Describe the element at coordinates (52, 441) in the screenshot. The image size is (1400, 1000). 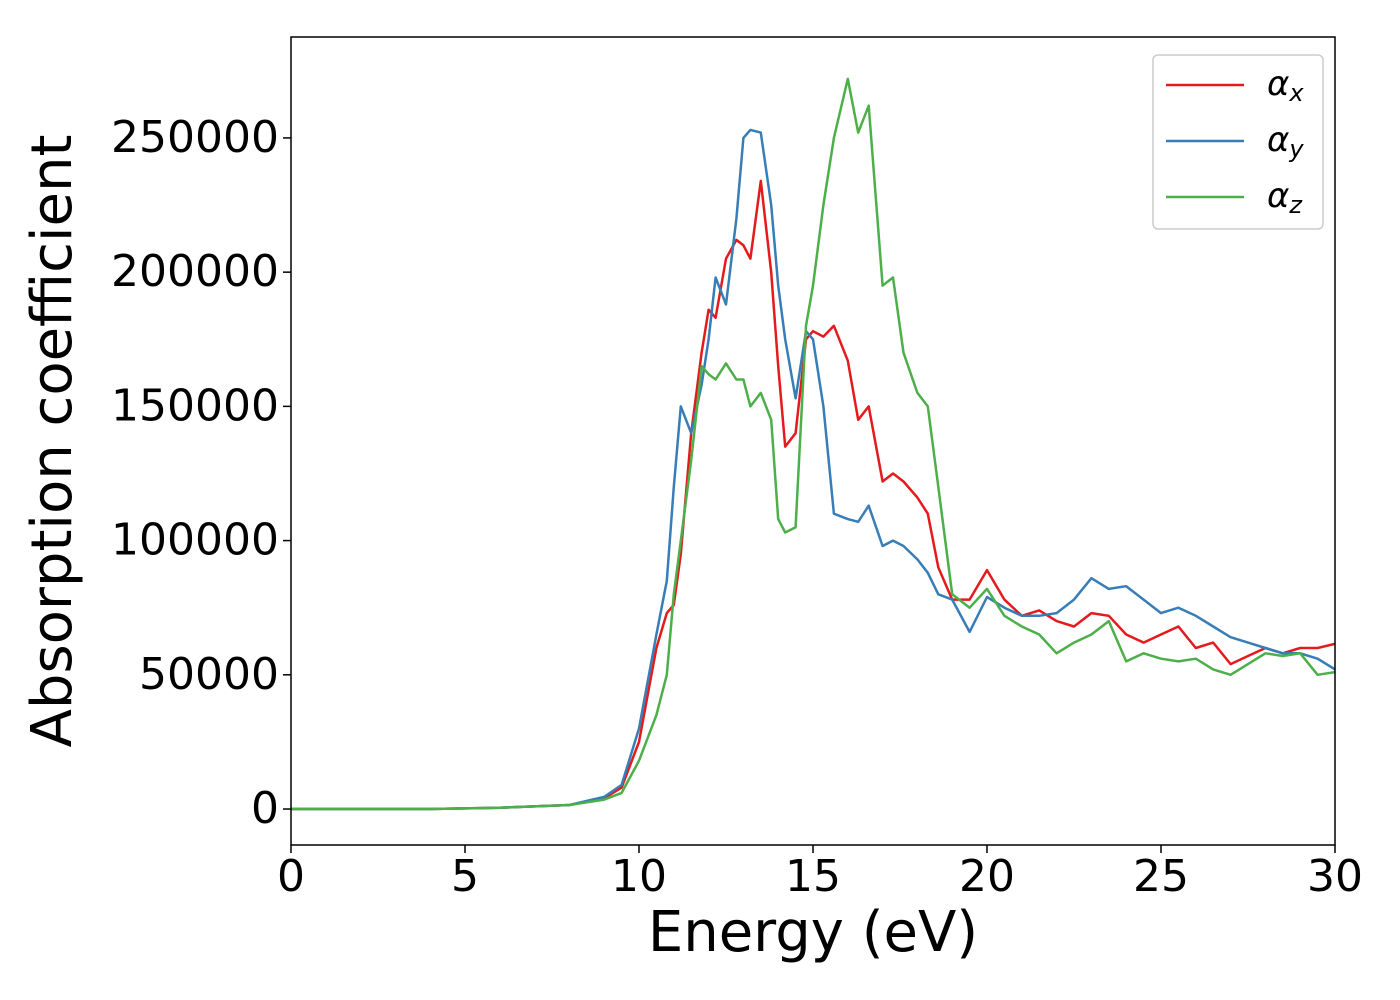
I see `y-axis-label: Absorption coefficient` at that location.